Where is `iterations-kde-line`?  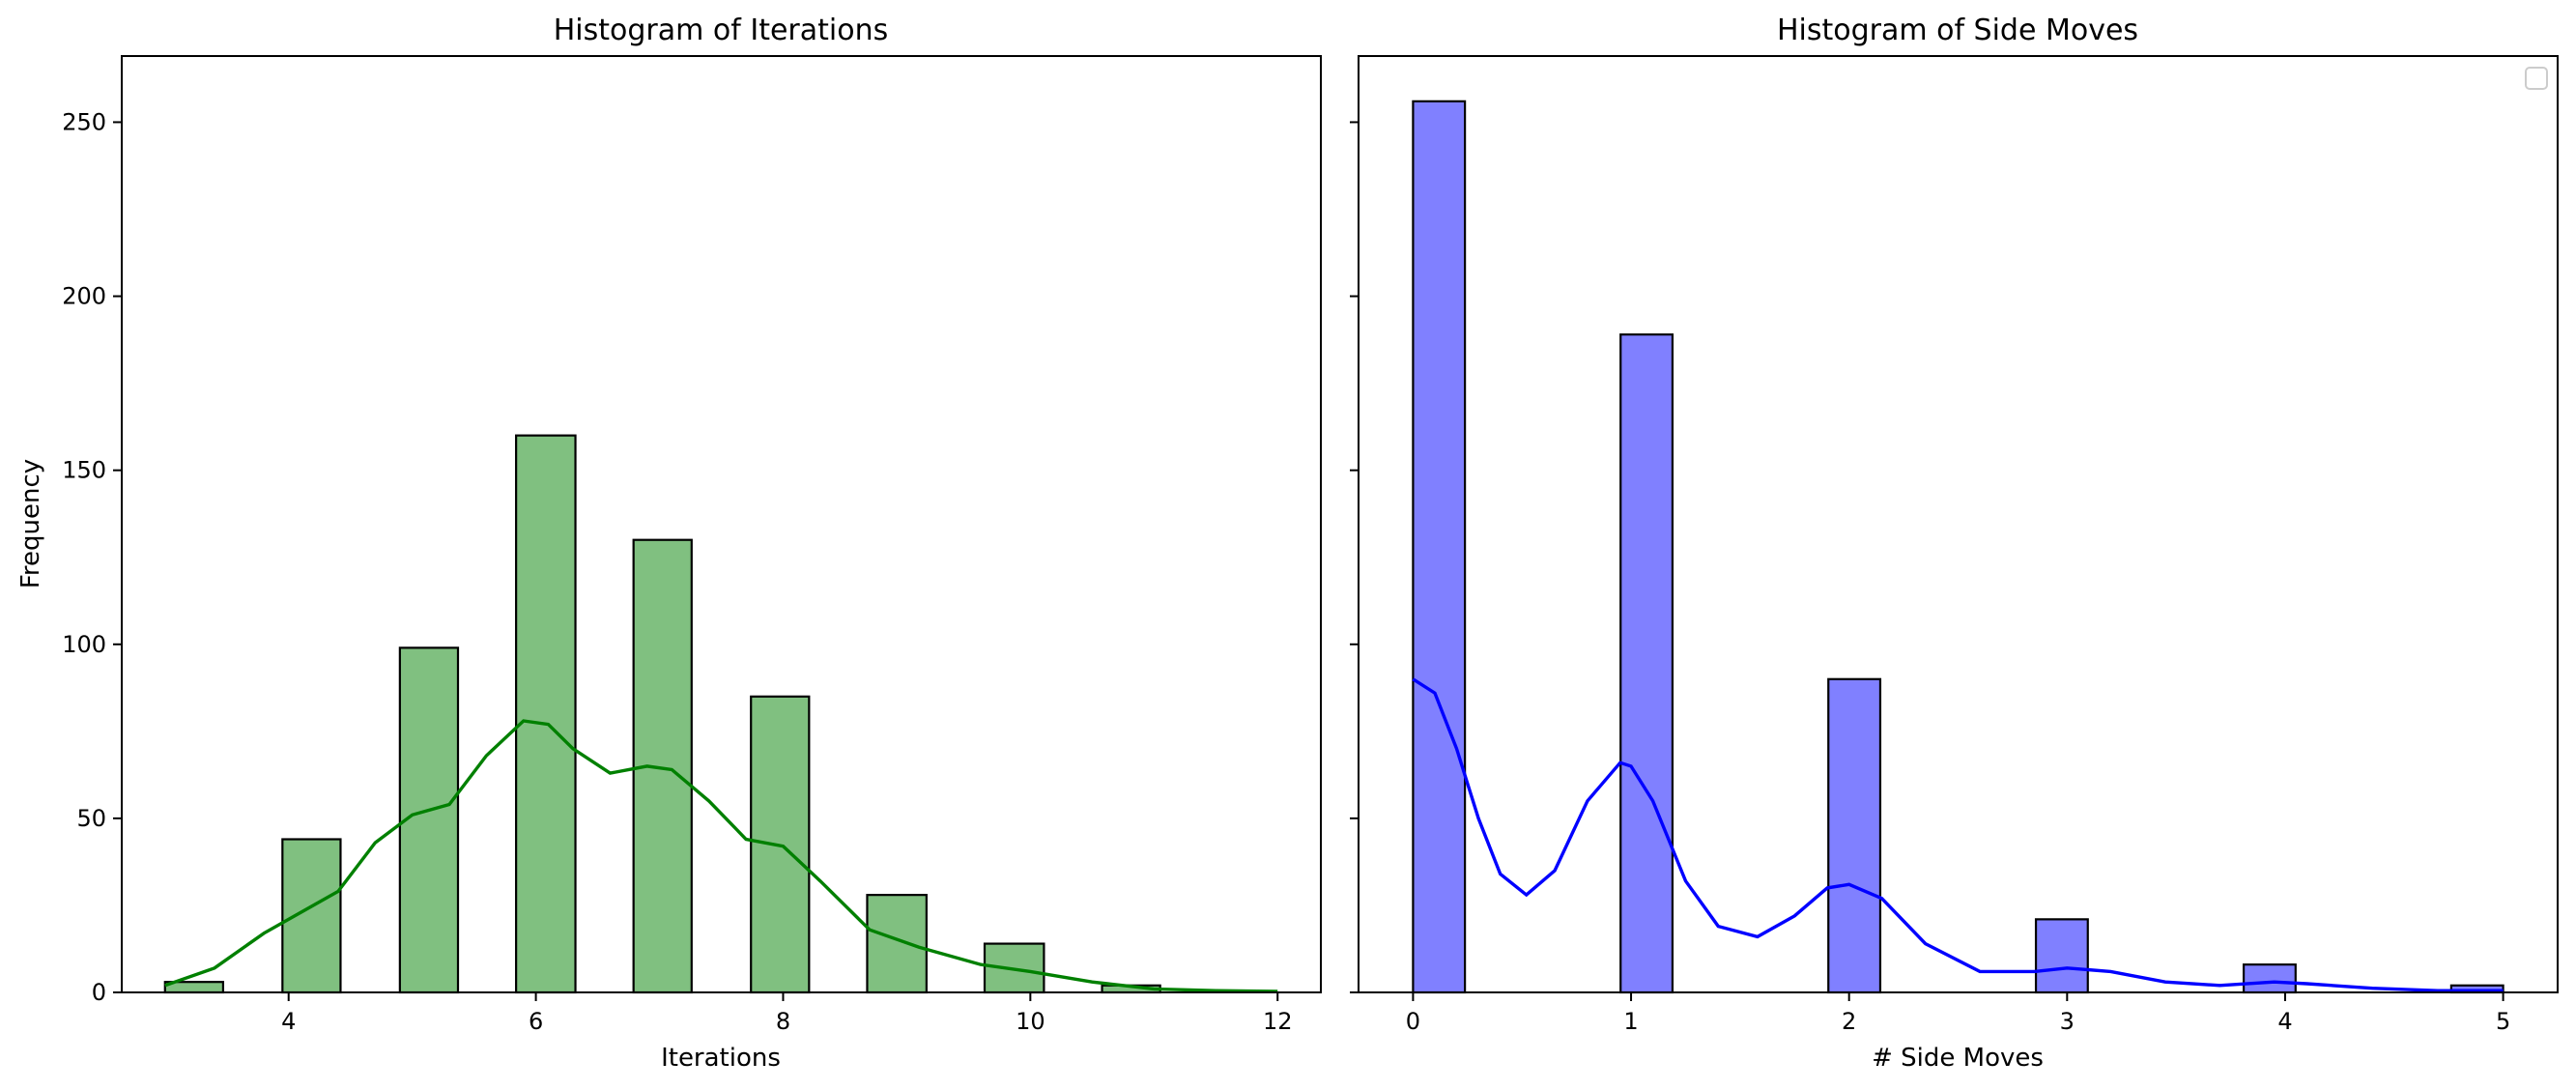 iterations-kde-line is located at coordinates (721, 856).